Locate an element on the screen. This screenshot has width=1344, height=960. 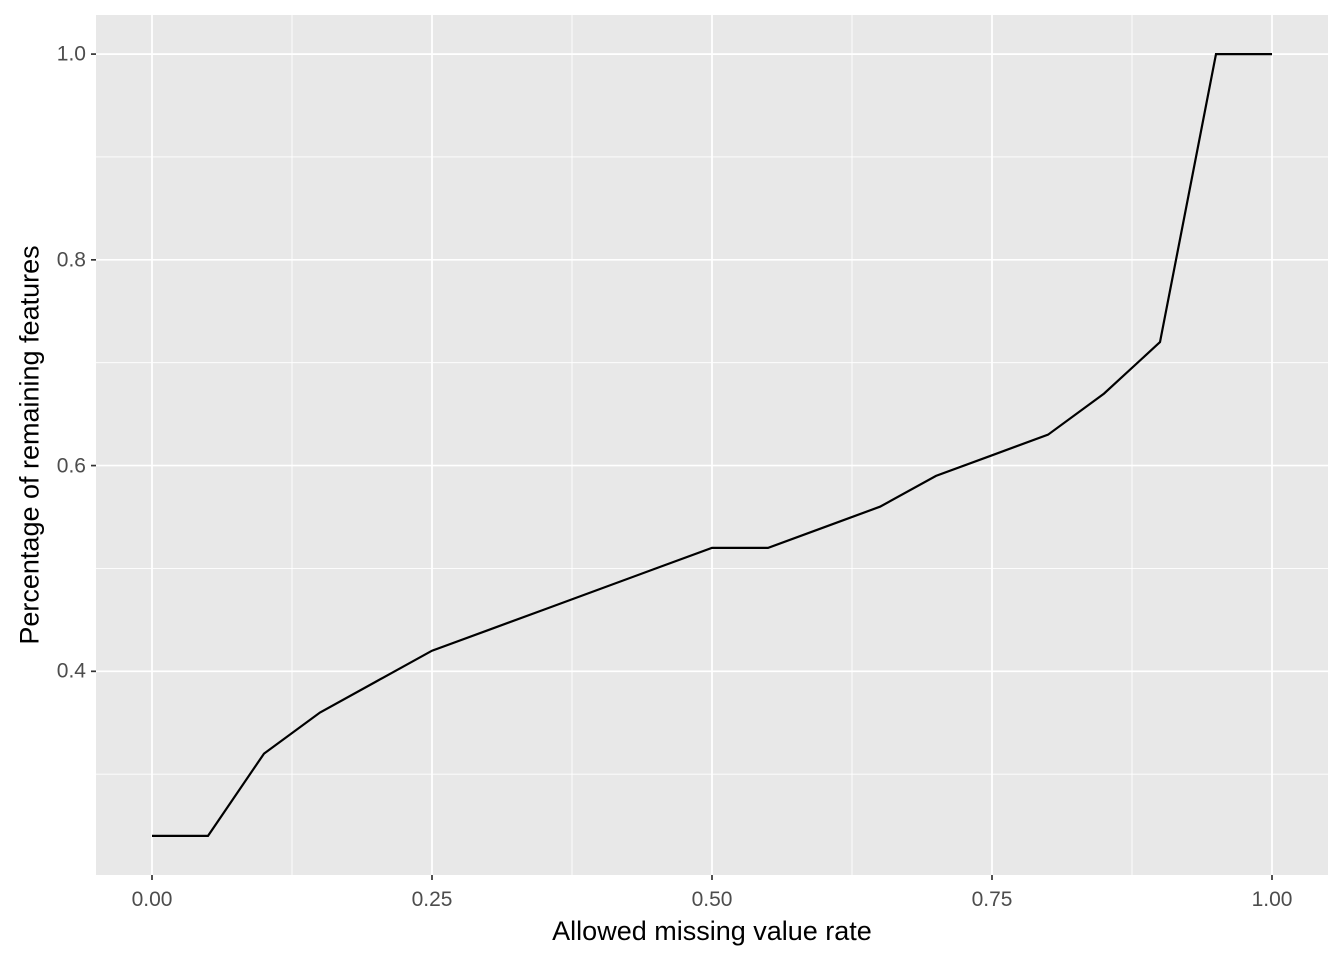
x-tick-label: 0.75 is located at coordinates (992, 899).